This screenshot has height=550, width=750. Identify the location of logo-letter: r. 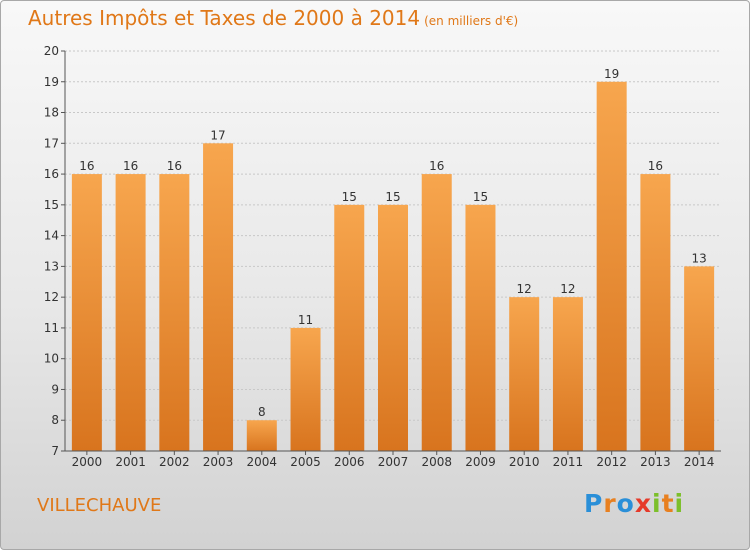
(610, 503).